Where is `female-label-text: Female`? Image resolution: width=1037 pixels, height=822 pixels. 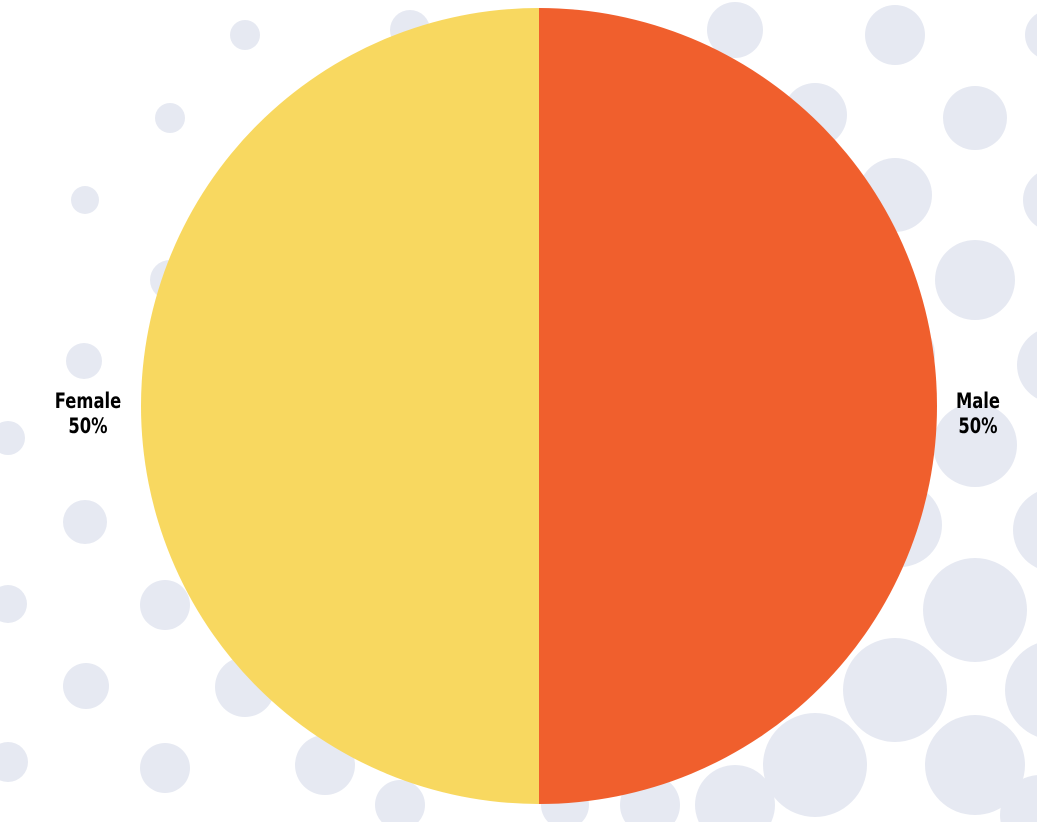
female-label-text: Female is located at coordinates (88, 401).